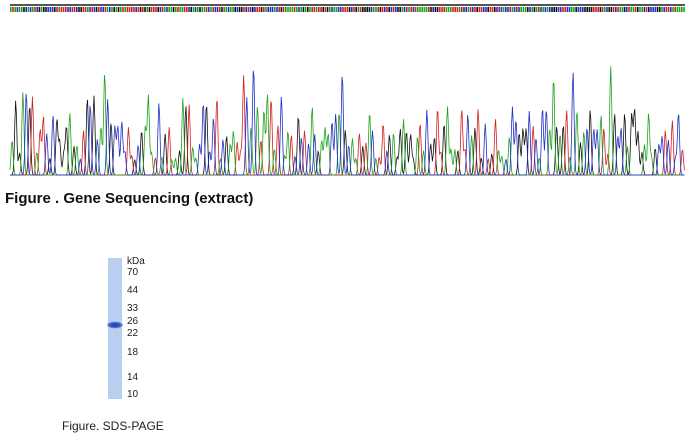 This screenshot has width=693, height=439. I want to click on gel-lane, so click(115, 328).